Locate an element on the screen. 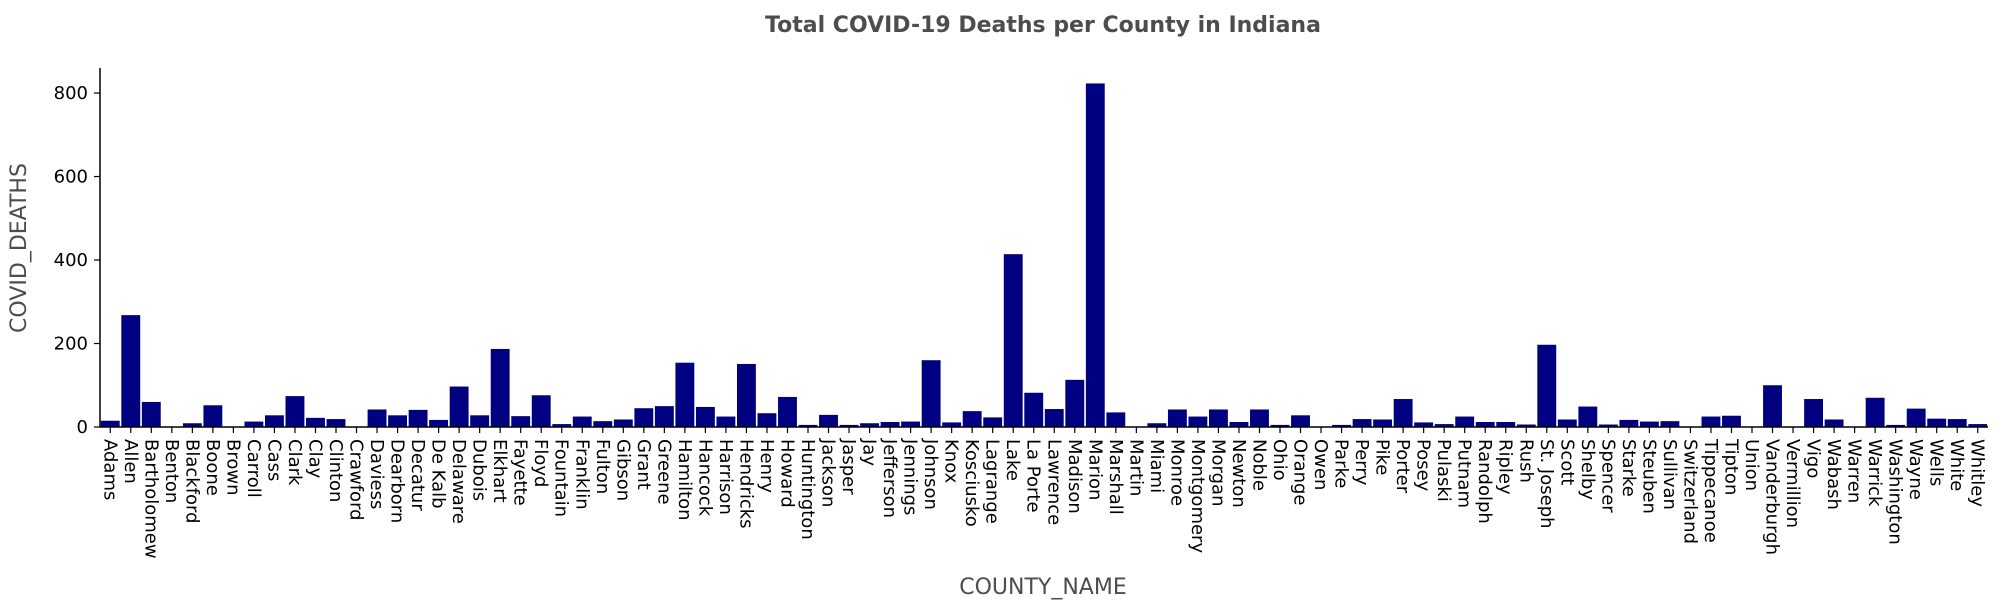  x-tick-label-jackson: Jackson is located at coordinates (828, 472).